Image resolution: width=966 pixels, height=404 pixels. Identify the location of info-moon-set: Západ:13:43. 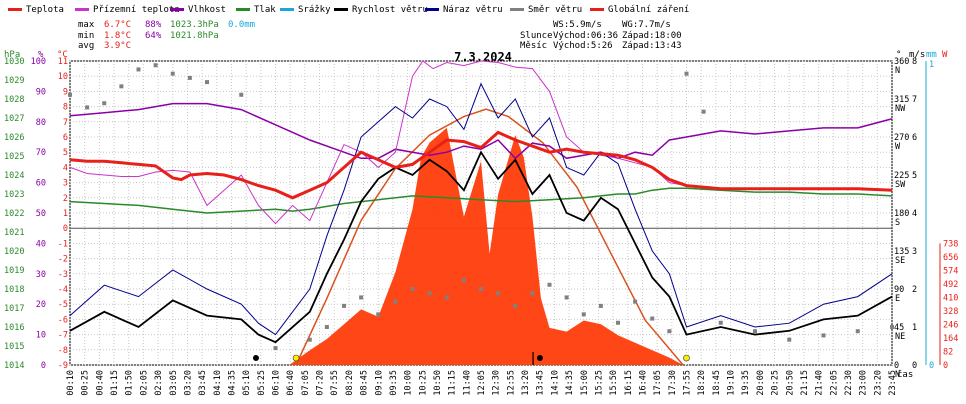
(652, 46).